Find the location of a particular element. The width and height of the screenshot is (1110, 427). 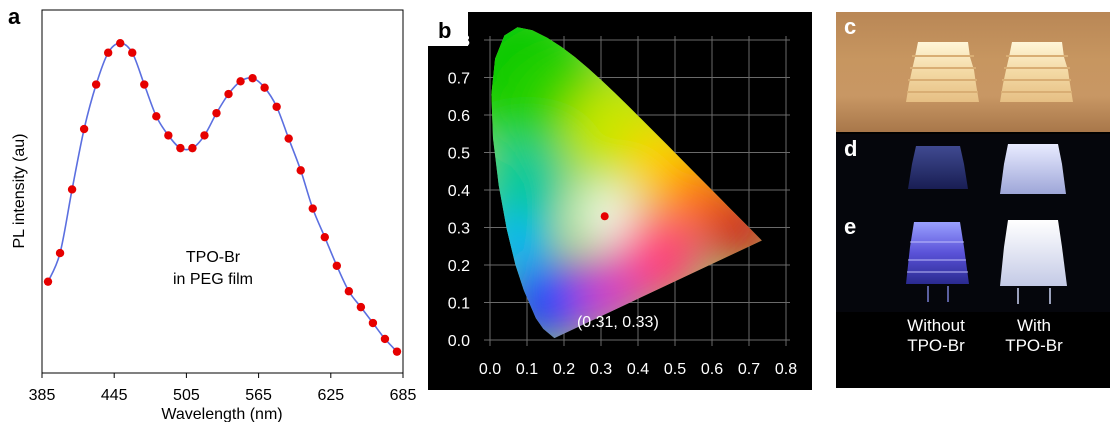

x-tick-label: 0.4 is located at coordinates (638, 369).